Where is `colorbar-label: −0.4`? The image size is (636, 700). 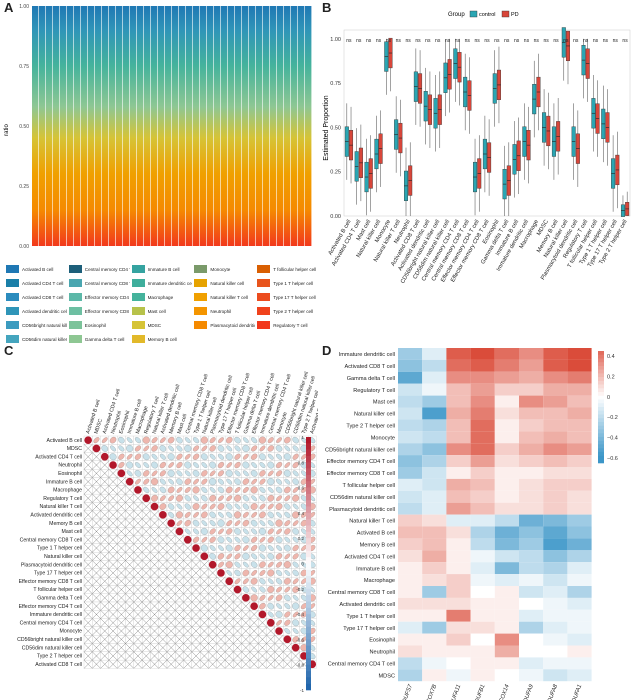 colorbar-label: −0.4 is located at coordinates (612, 439).